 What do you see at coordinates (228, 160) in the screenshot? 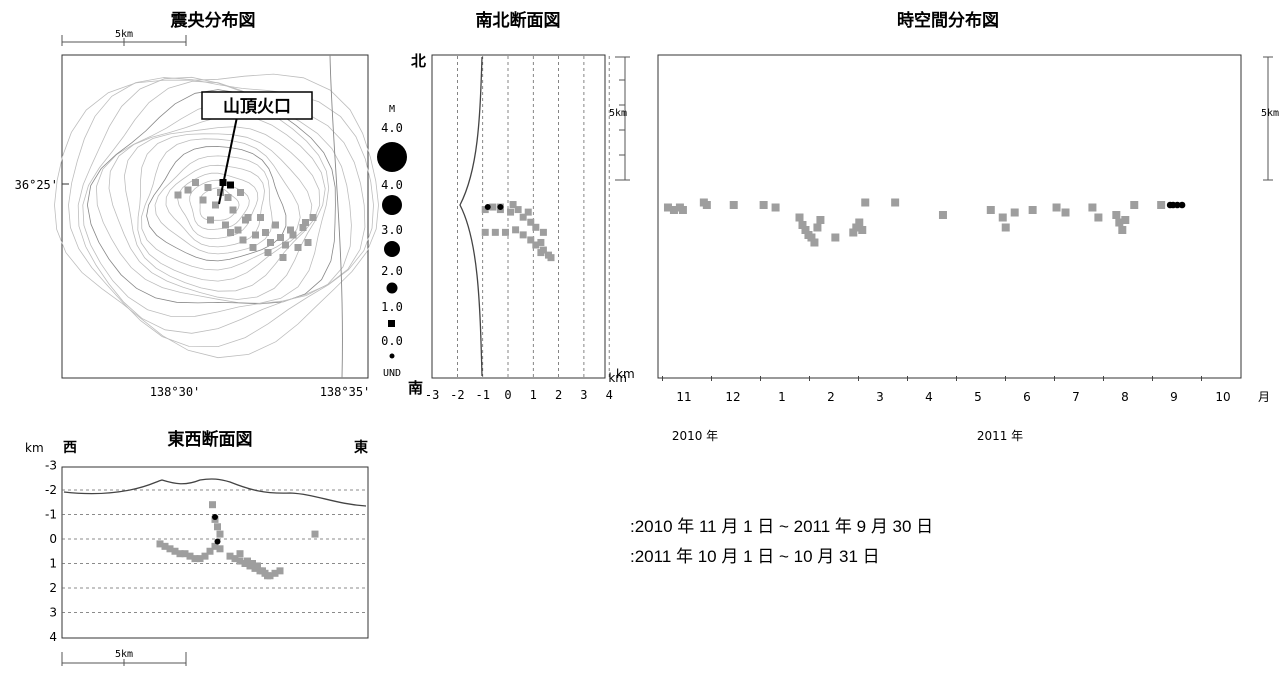
I see `crater-callout-line` at bounding box center [228, 160].